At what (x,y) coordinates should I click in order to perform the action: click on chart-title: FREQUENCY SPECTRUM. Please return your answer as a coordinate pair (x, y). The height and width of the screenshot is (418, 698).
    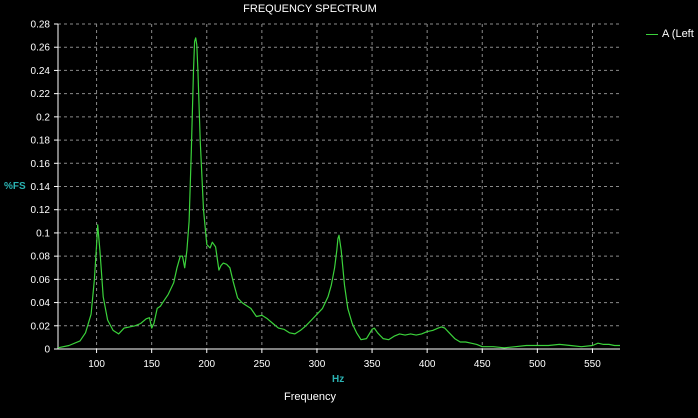
    Looking at the image, I should click on (310, 9).